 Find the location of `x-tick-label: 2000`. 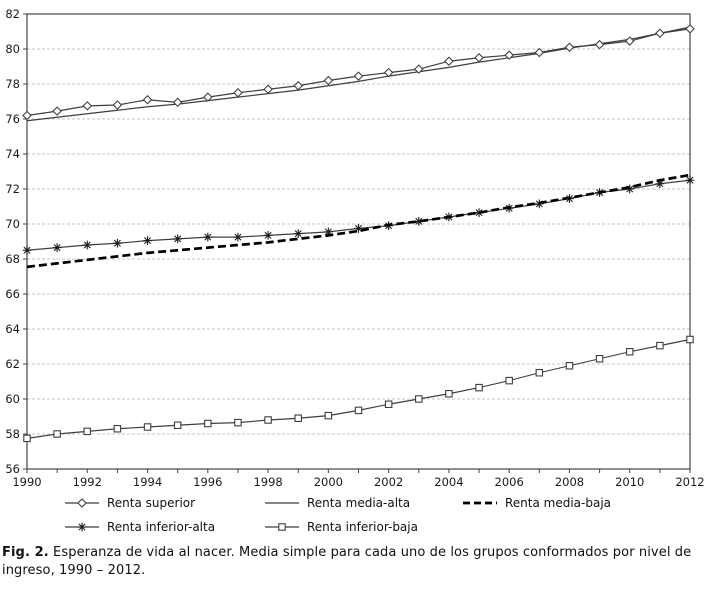

x-tick-label: 2000 is located at coordinates (328, 482).